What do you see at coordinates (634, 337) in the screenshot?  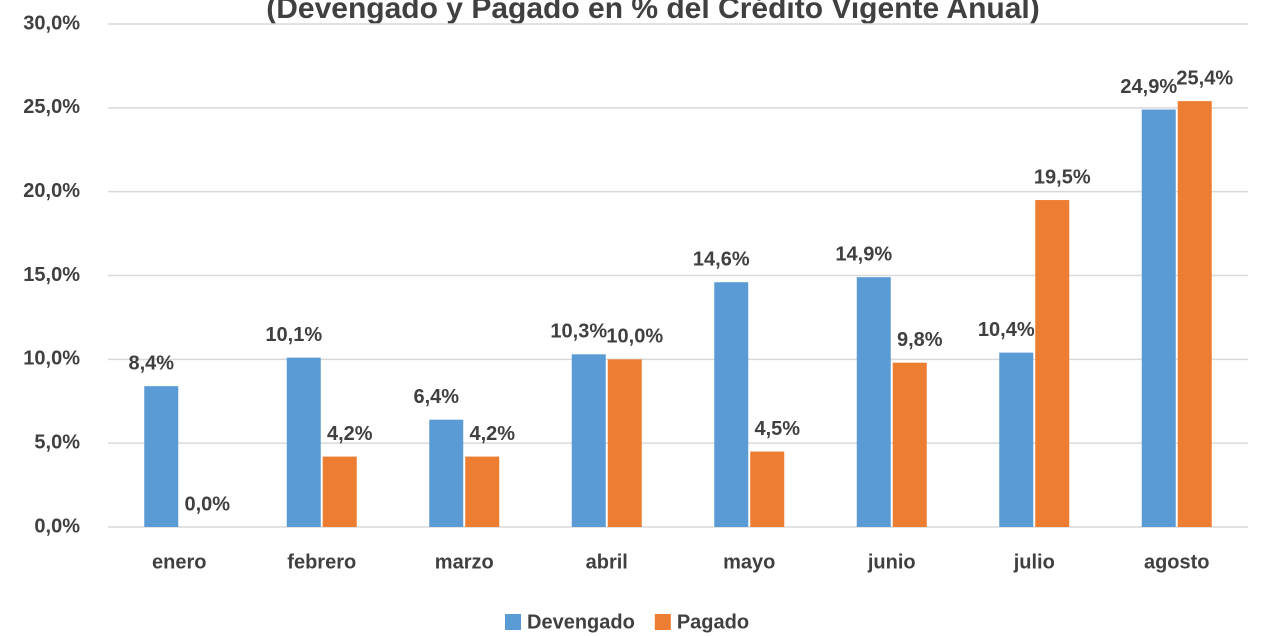 I see `data-label: 10,0%` at bounding box center [634, 337].